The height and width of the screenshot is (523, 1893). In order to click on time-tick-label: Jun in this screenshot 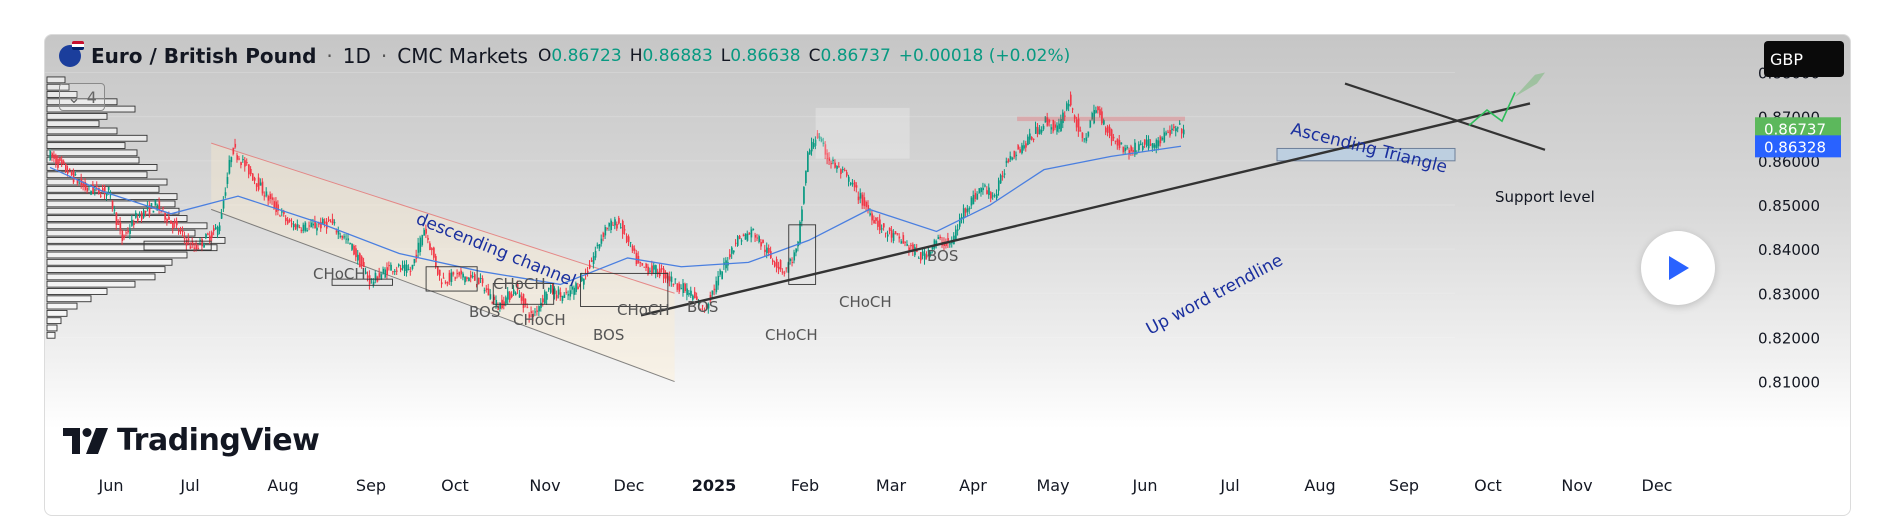, I will do `click(1145, 485)`.